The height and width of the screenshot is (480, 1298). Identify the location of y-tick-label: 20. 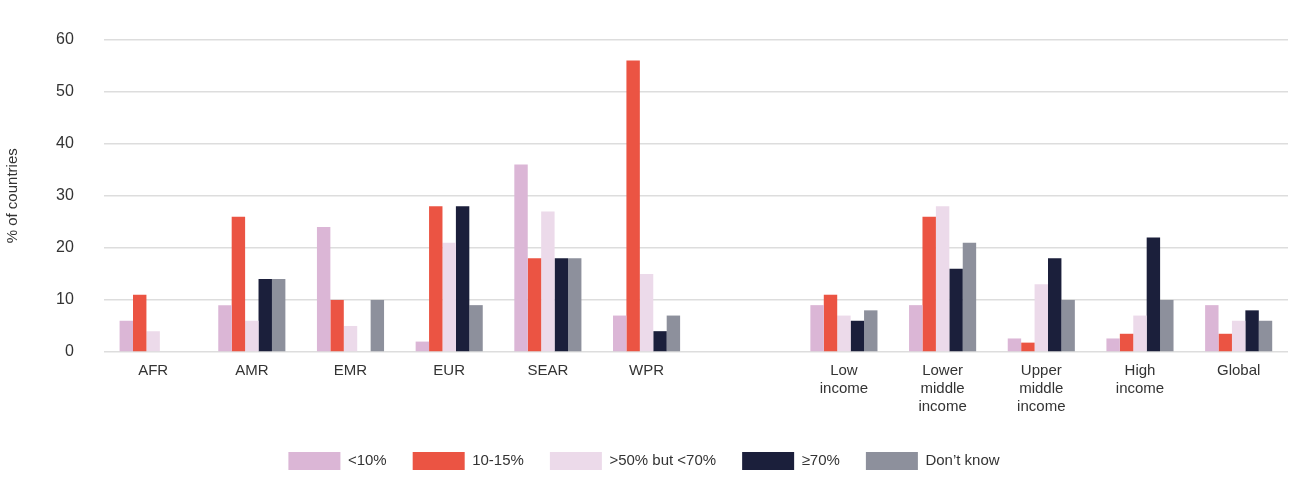
(65, 247).